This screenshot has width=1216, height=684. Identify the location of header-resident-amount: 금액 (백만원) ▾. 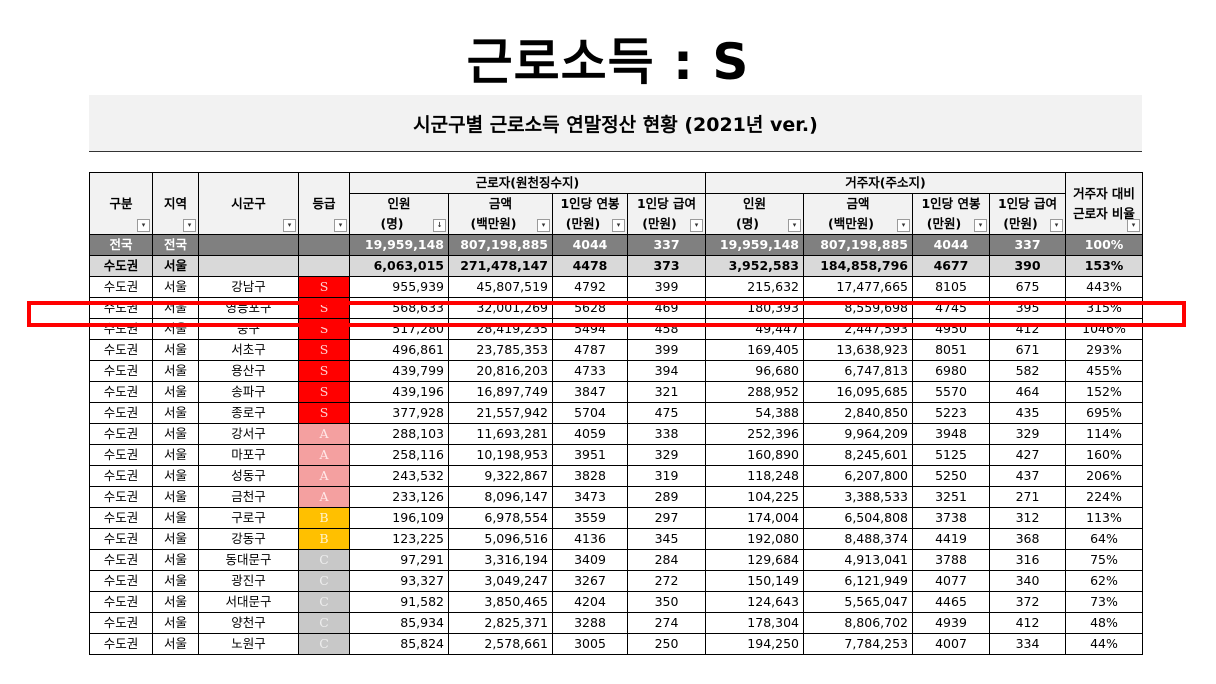
(858, 214).